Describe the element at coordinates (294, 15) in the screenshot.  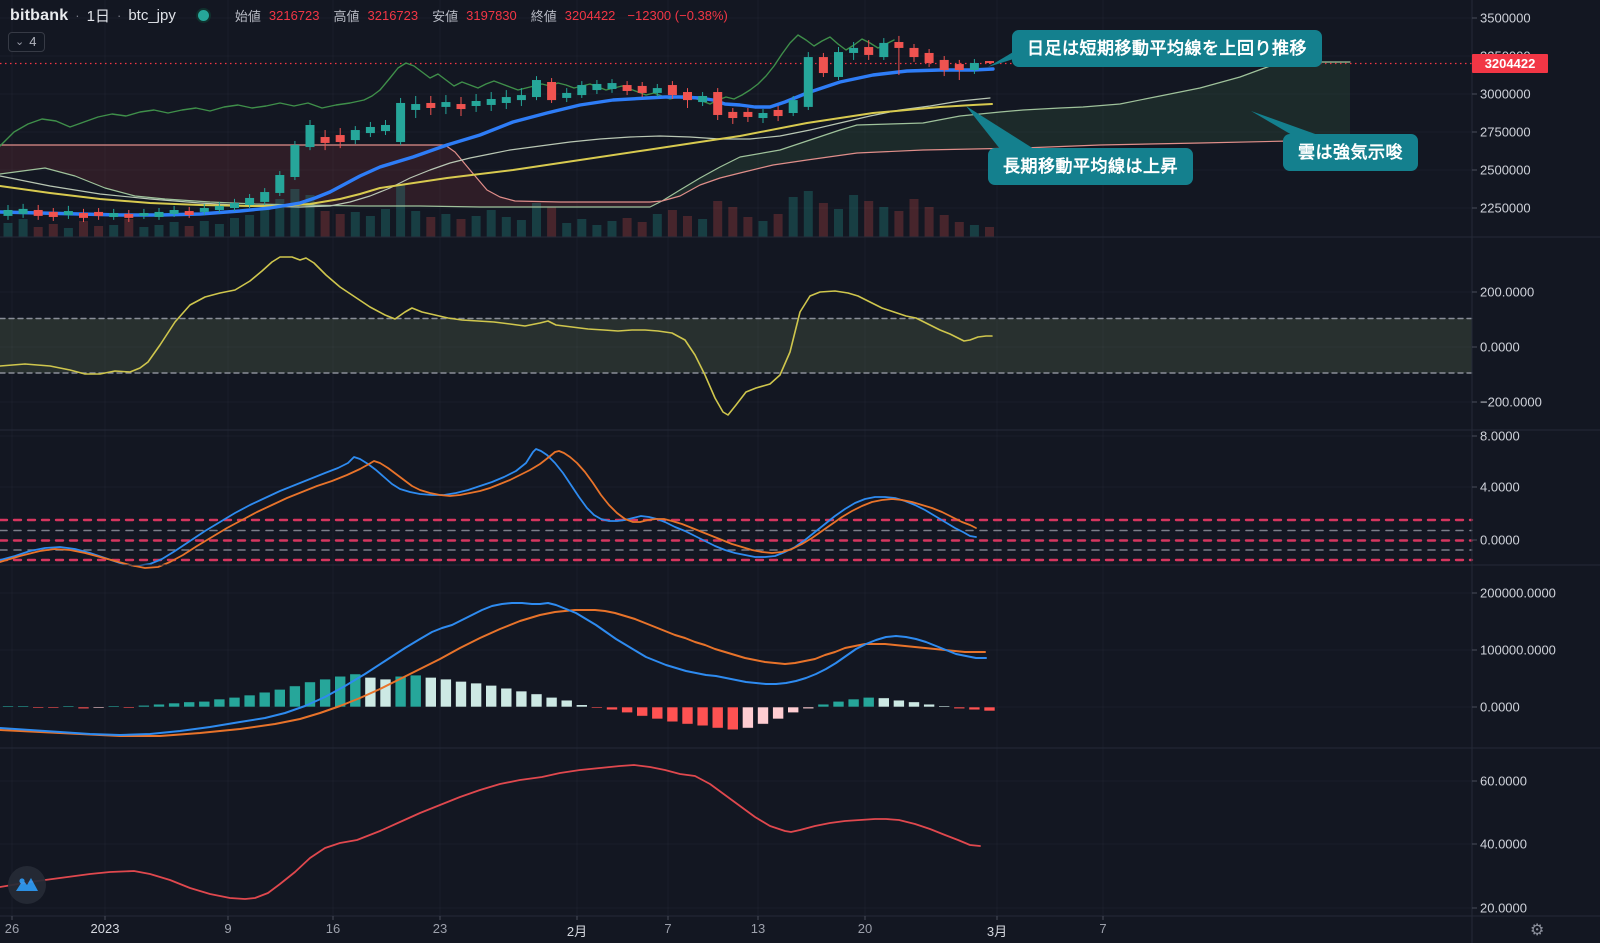
I see `open-value: 3216723` at that location.